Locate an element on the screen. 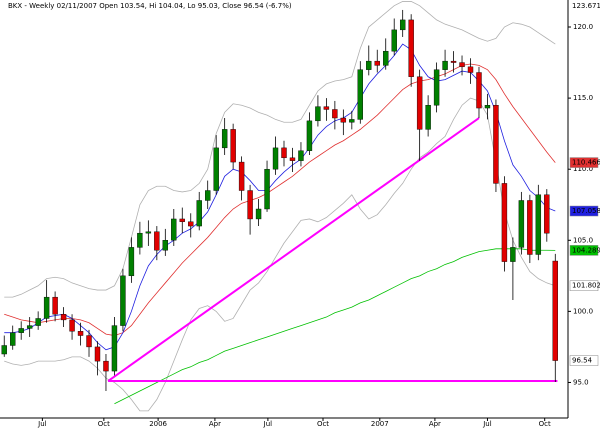  x-tick-label: 2007 is located at coordinates (380, 424).